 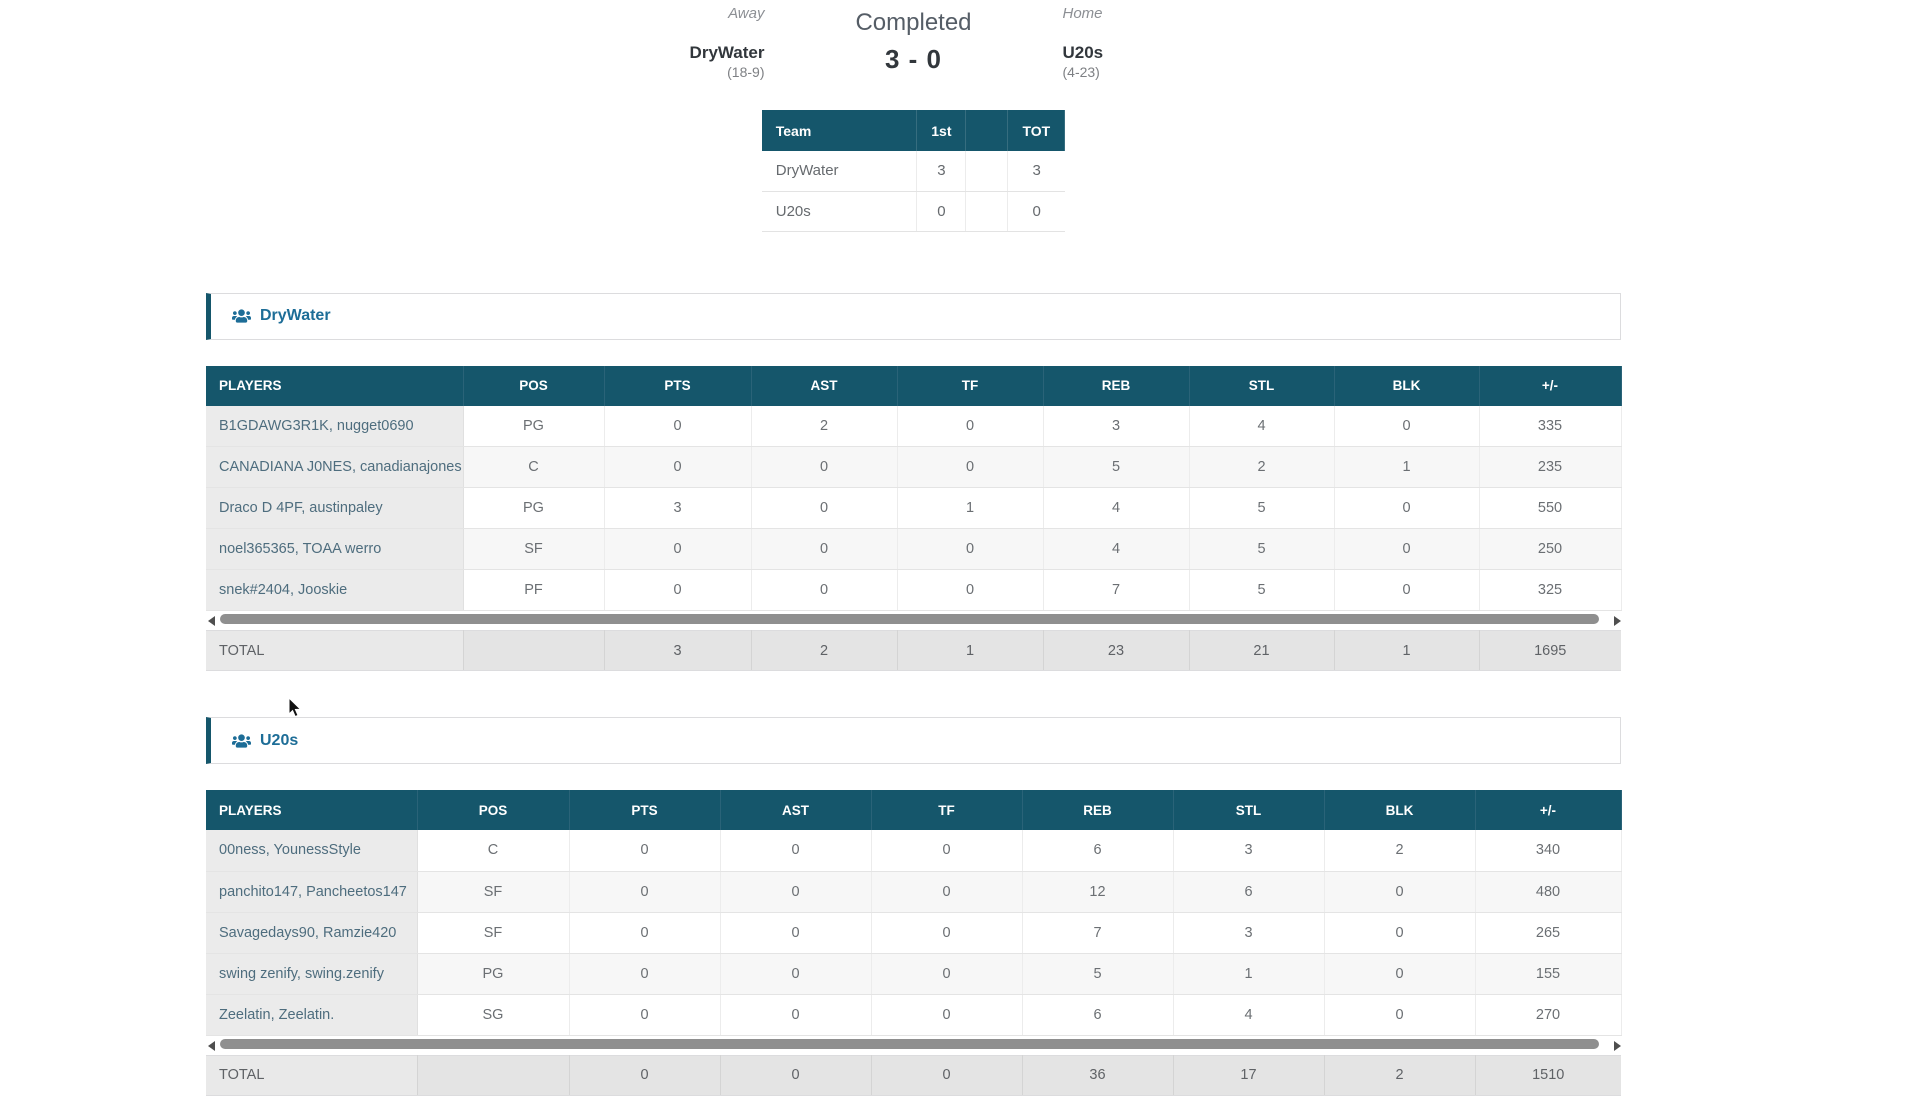 I want to click on stats-header-row: PLAYERS POS PTS AST TF REB STL BLK +/-, so click(x=914, y=810).